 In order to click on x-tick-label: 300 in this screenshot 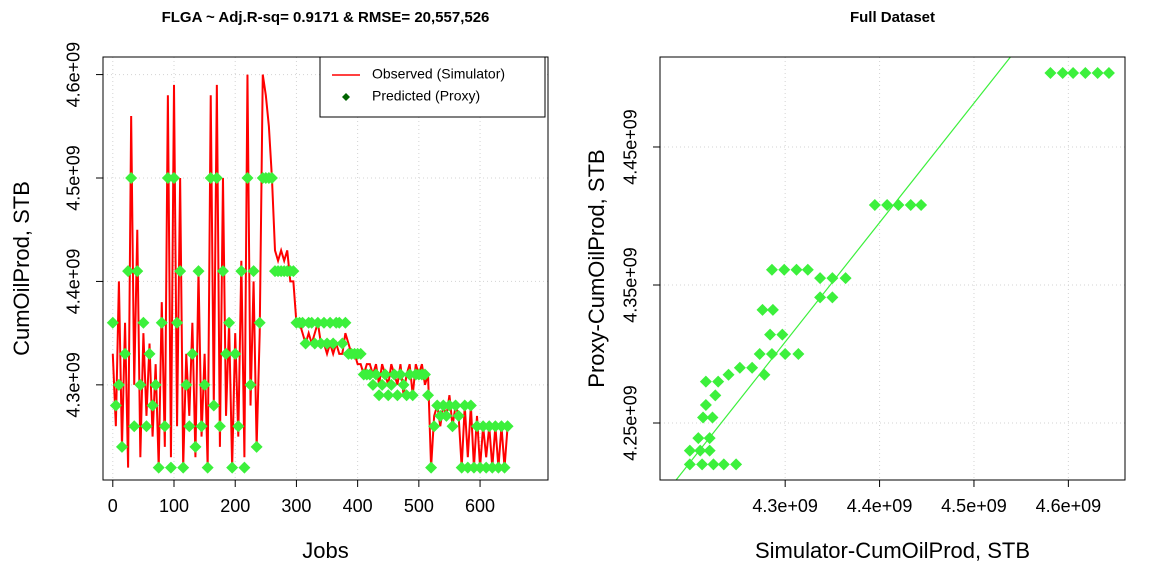, I will do `click(296, 506)`.